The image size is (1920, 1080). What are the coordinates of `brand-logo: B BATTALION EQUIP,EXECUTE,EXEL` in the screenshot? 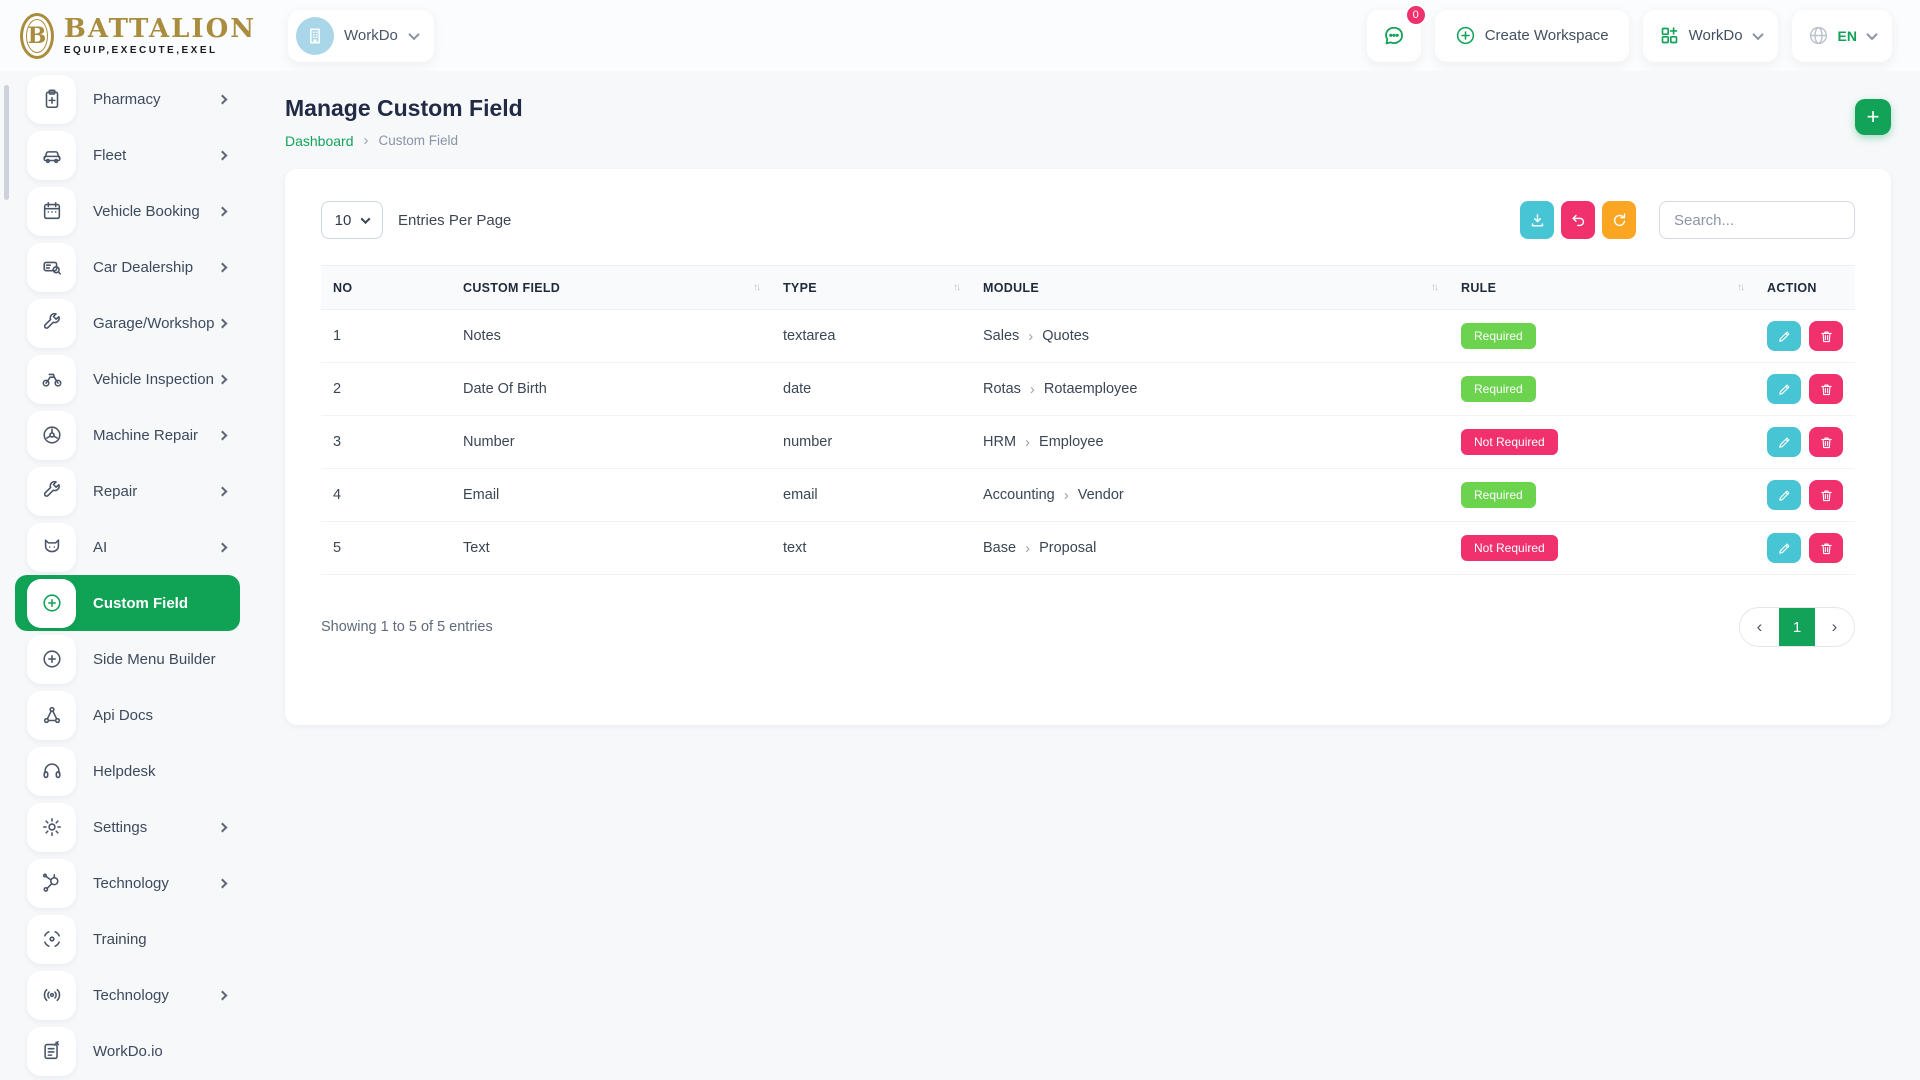 It's located at (128, 35).